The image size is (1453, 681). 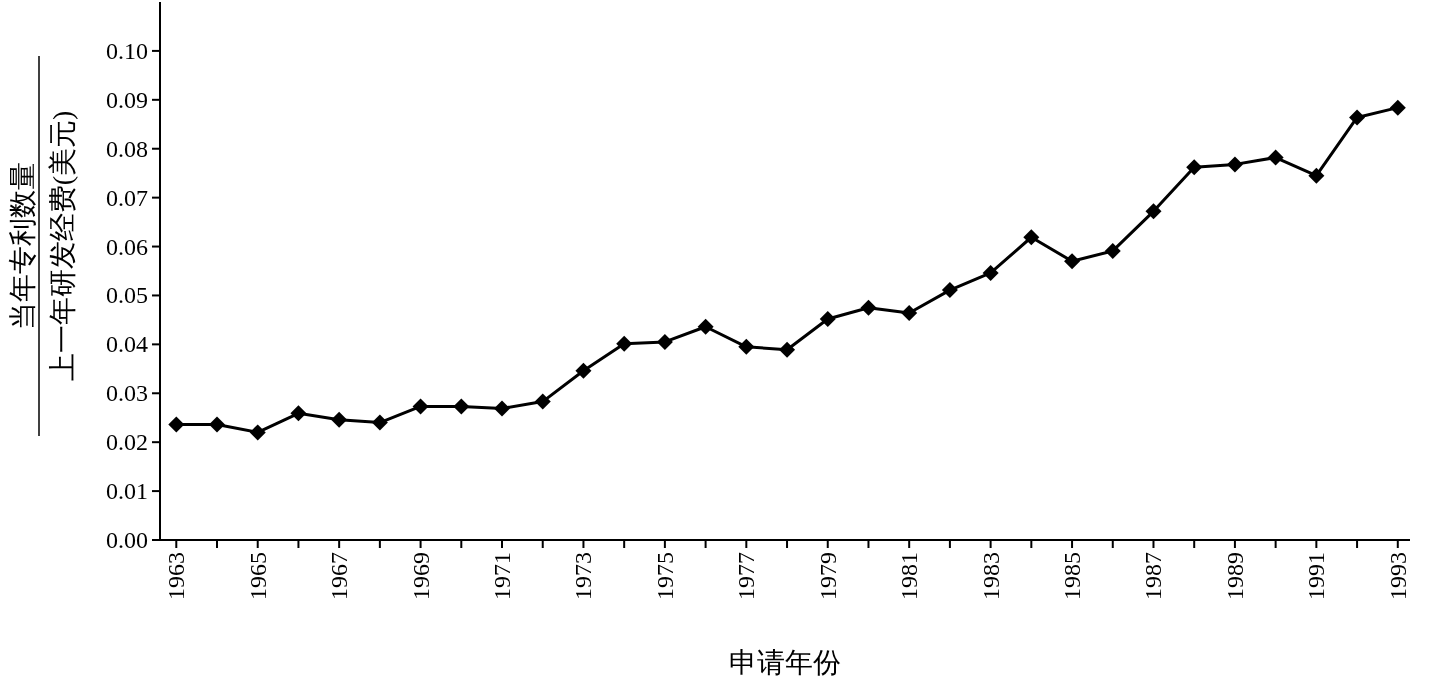 I want to click on x-tick-label: 1991, so click(x=1316, y=576).